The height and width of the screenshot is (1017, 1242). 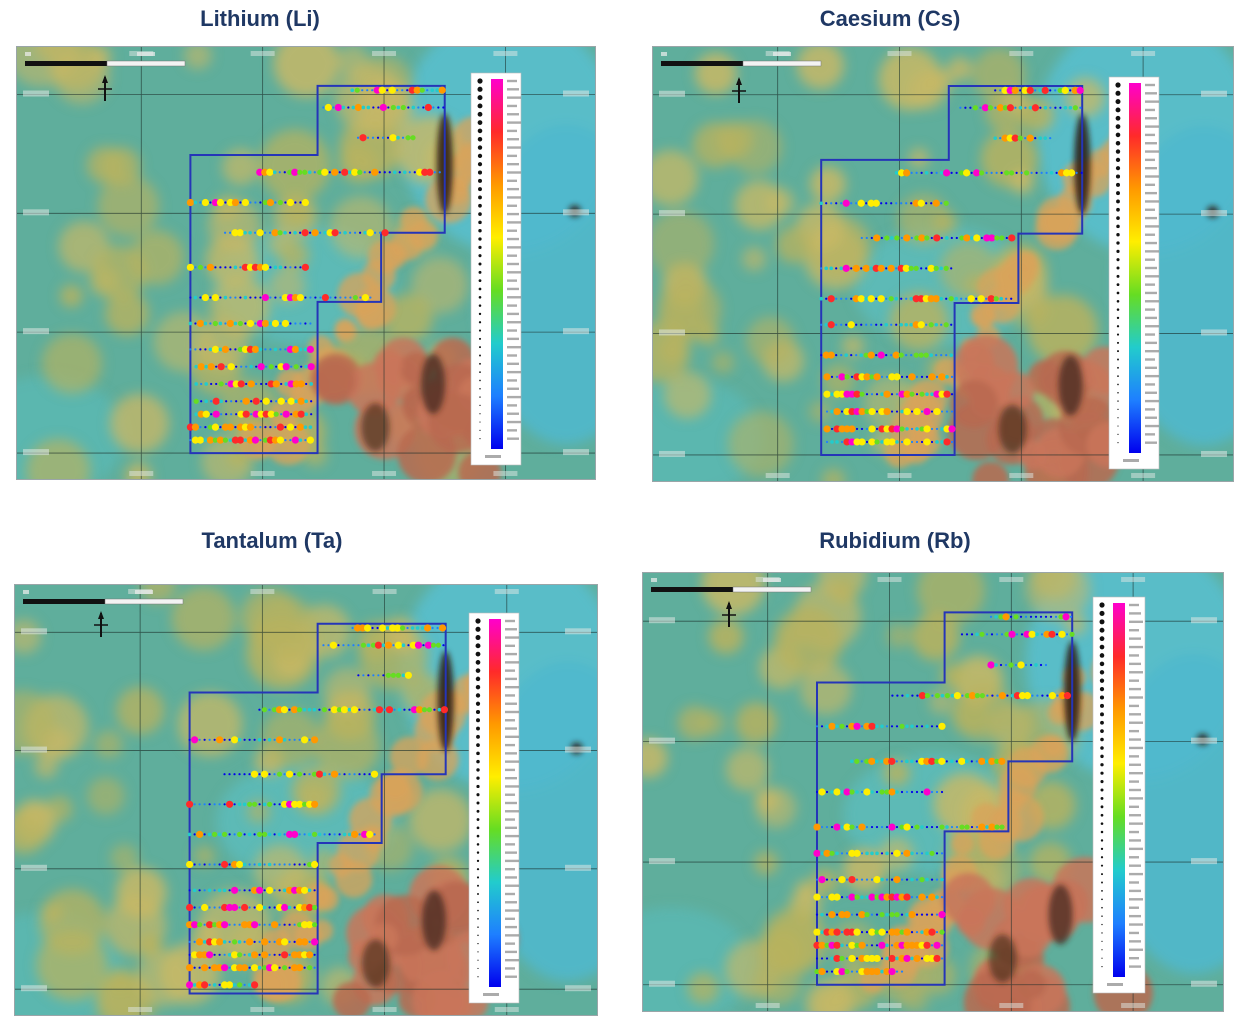 I want to click on lithium-title: Lithium (Li), so click(x=260, y=18).